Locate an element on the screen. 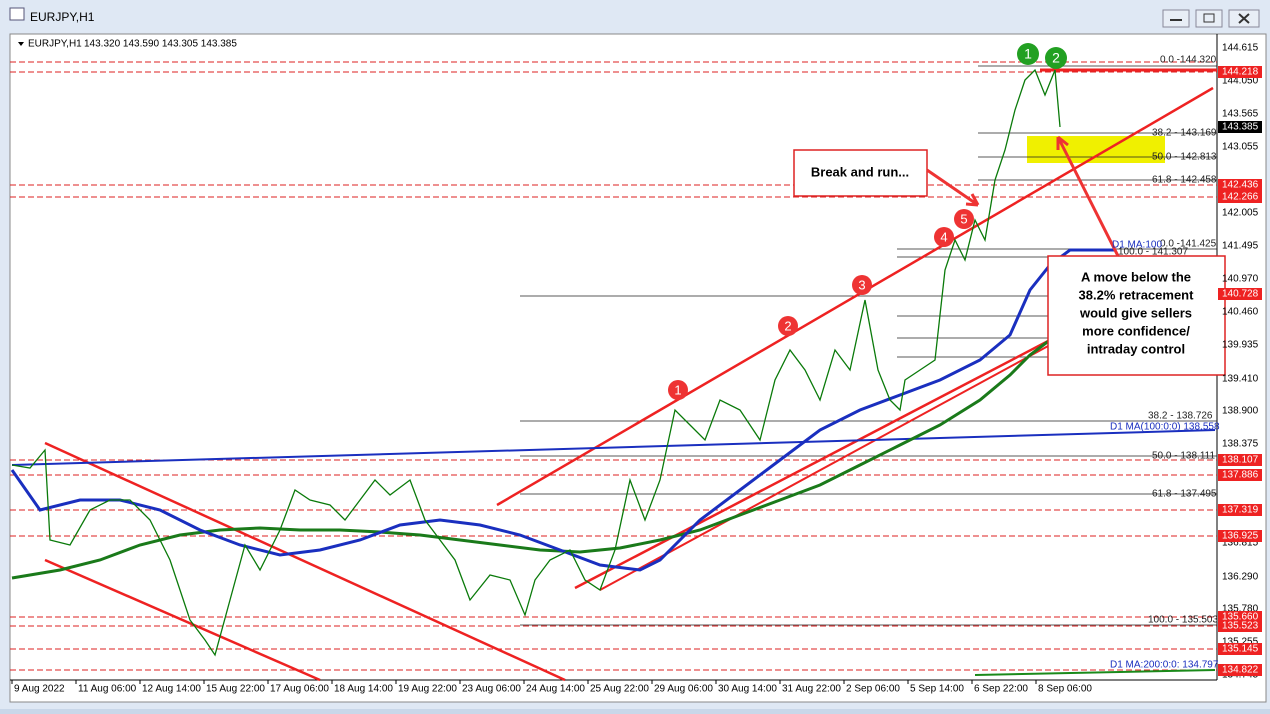 This screenshot has width=1270, height=714. header-symbol: EURJPY,H1 is located at coordinates (55, 44).